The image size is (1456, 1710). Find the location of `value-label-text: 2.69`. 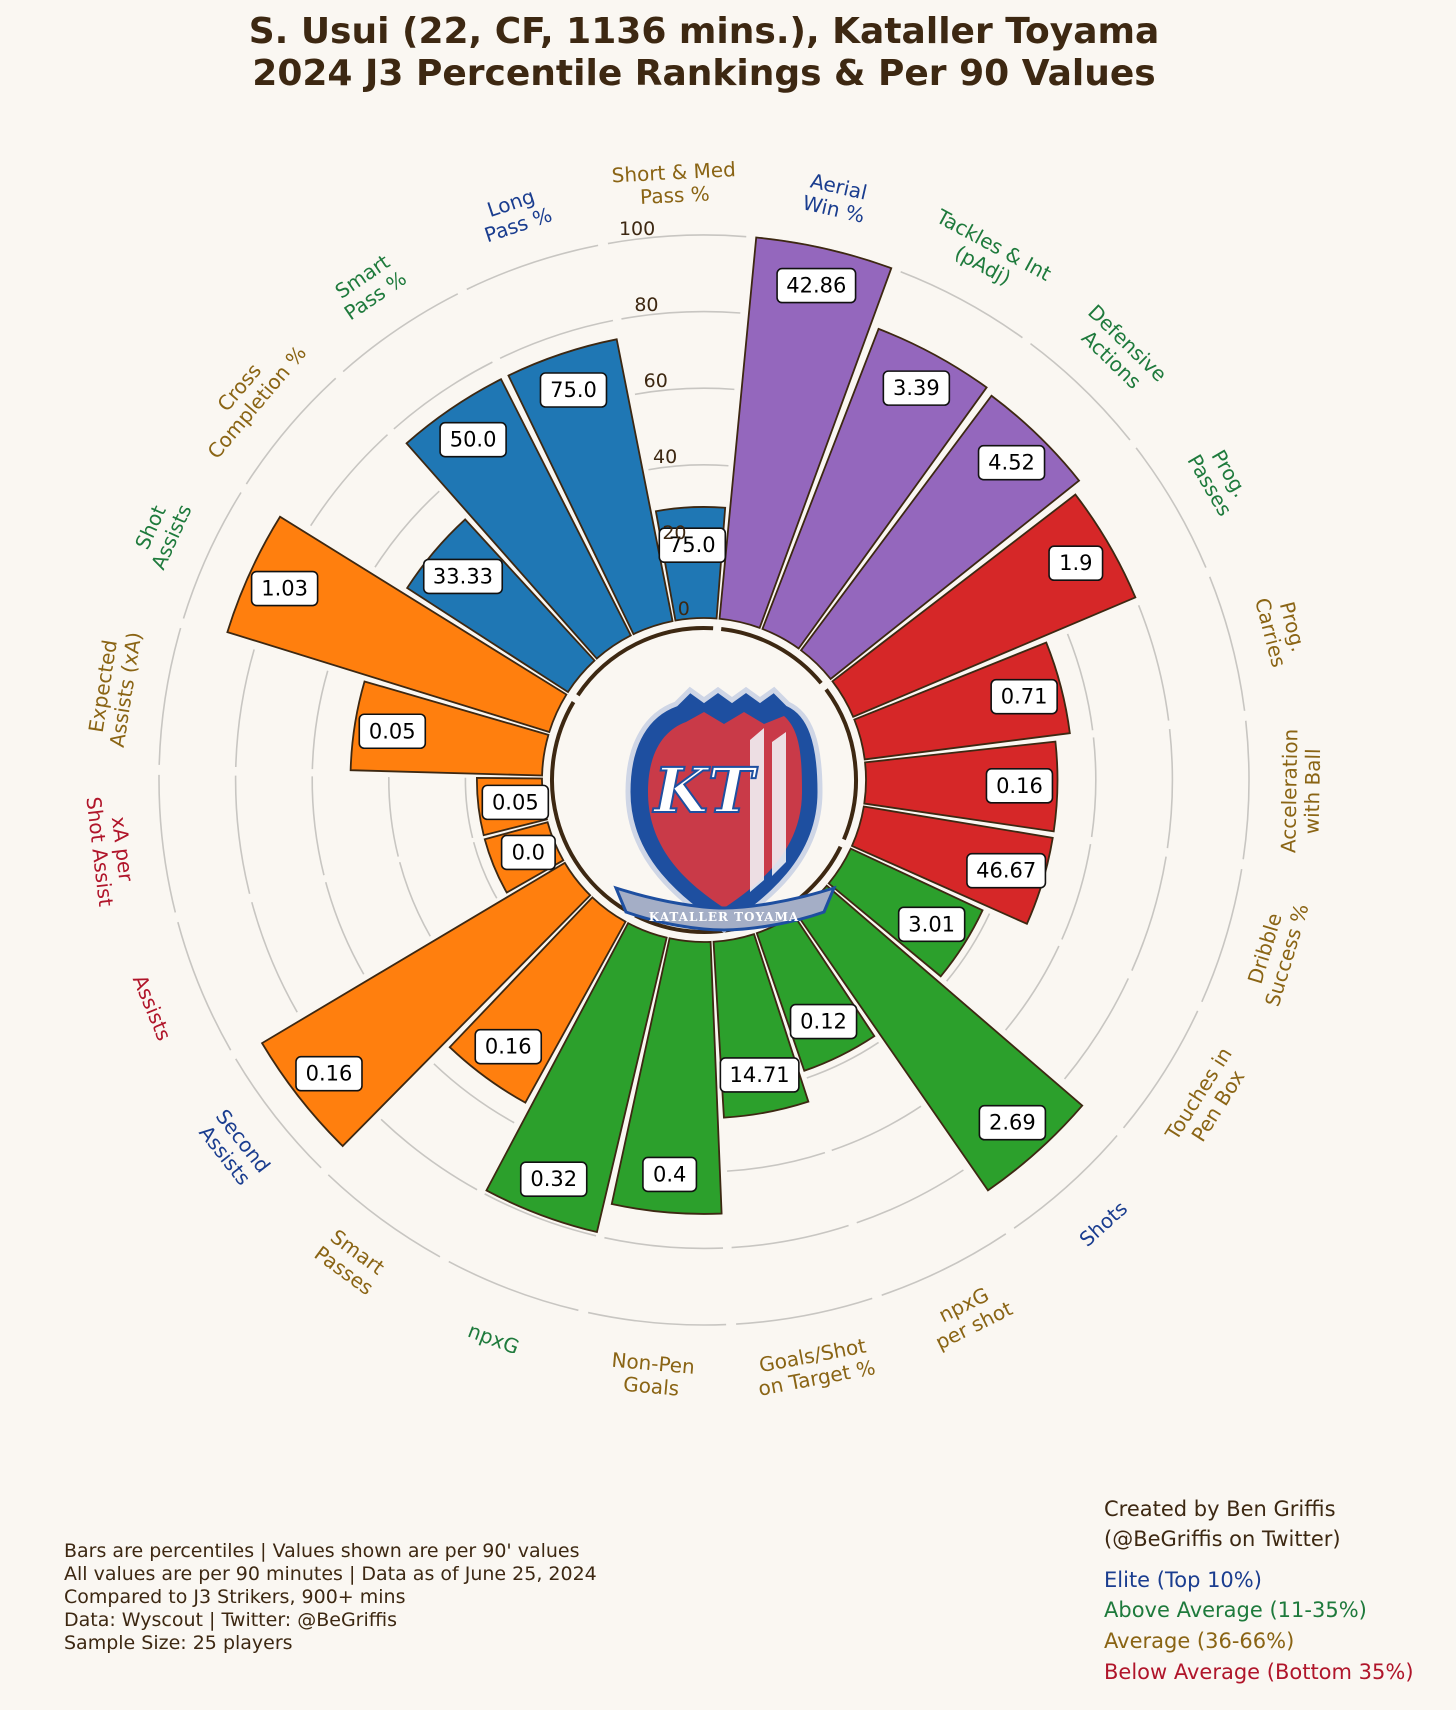

value-label-text: 2.69 is located at coordinates (1012, 1123).